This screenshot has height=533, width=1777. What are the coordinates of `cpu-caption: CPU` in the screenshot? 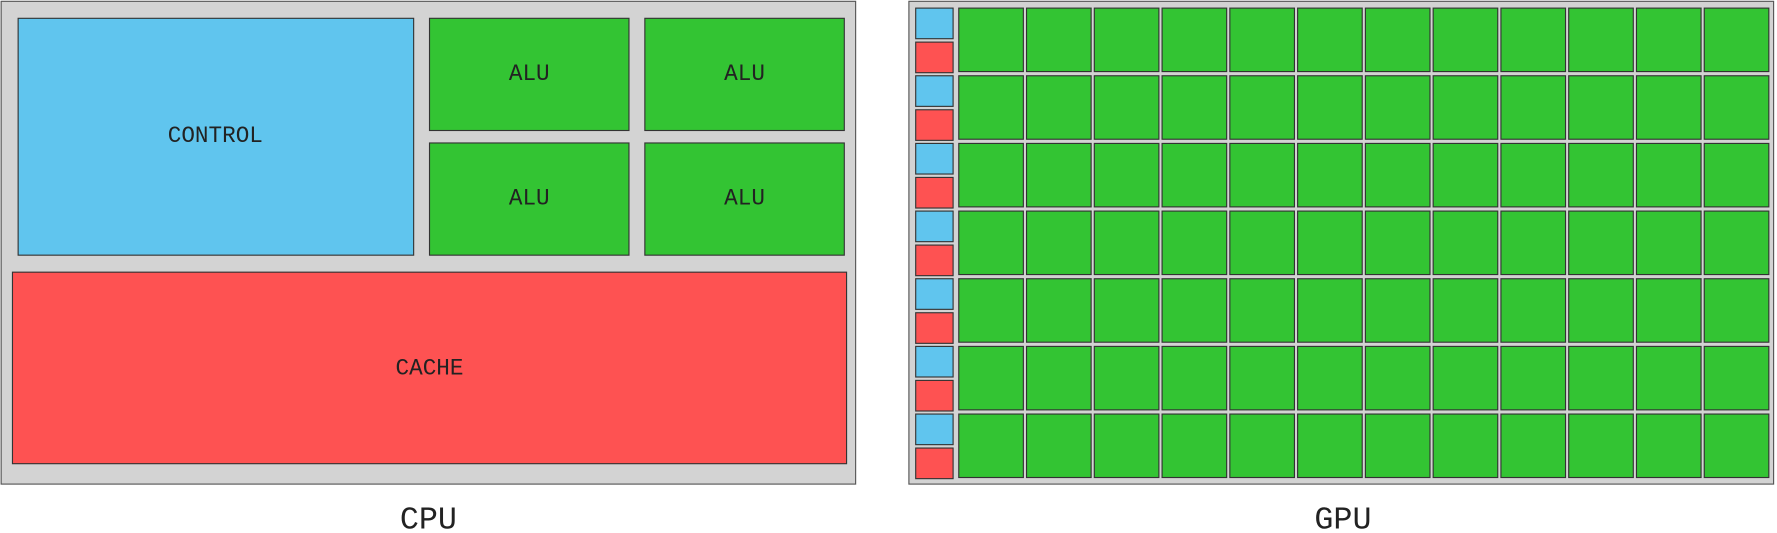 It's located at (428, 518).